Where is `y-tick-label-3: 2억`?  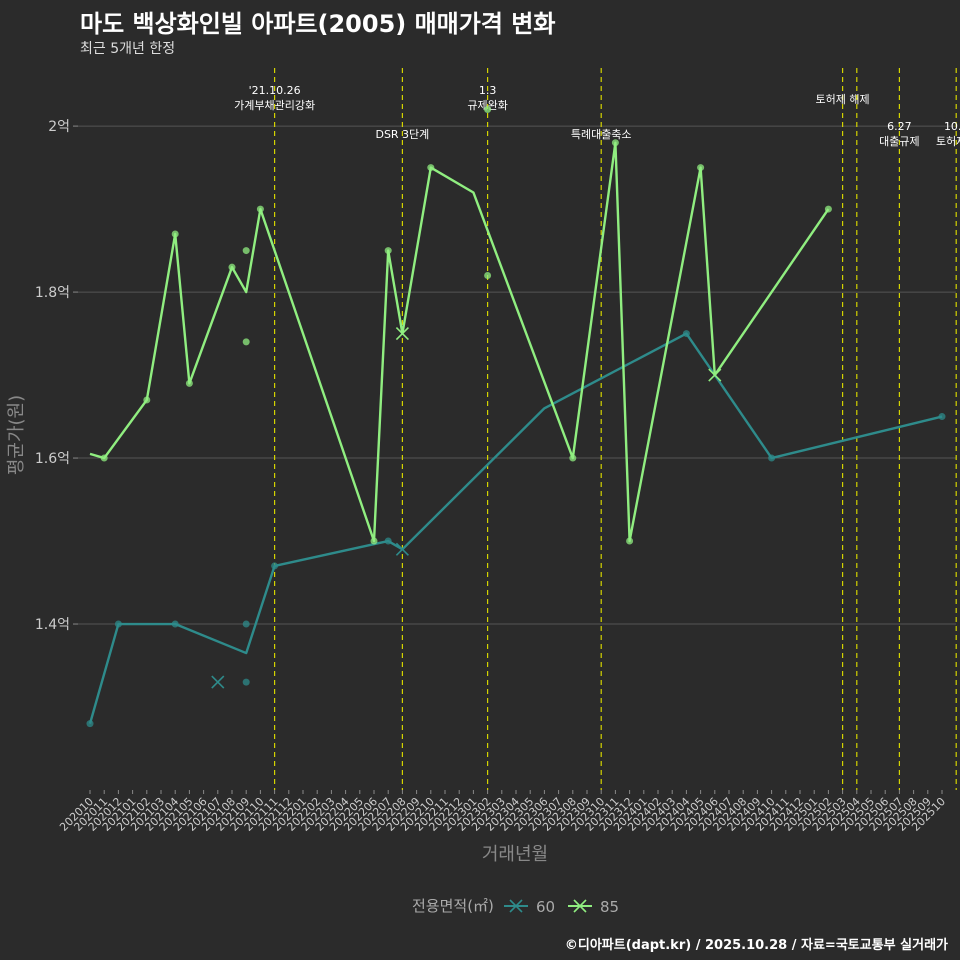
y-tick-label-3: 2억 is located at coordinates (59, 127).